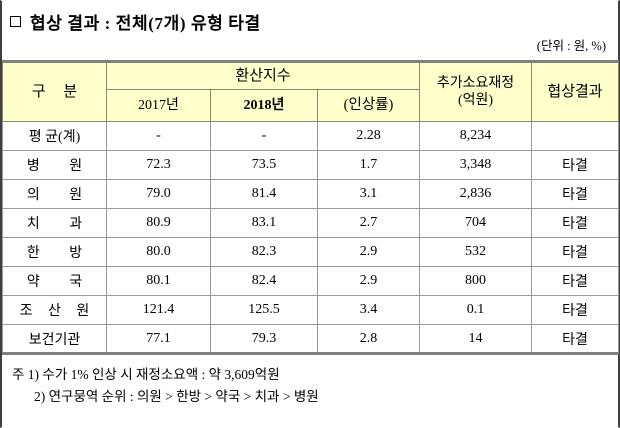 This screenshot has width=620, height=428. Describe the element at coordinates (368, 136) in the screenshot. I see `cell-rate: 2.28` at that location.